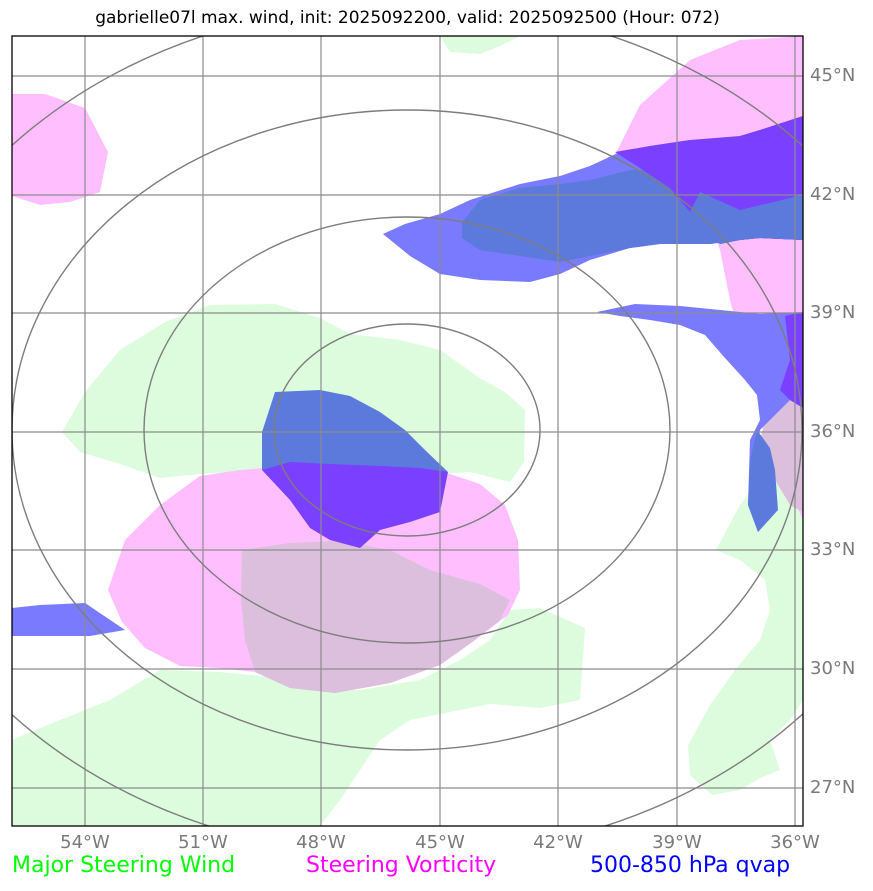  What do you see at coordinates (690, 865) in the screenshot?
I see `legend-qvap: 500-850 hPa qvap` at bounding box center [690, 865].